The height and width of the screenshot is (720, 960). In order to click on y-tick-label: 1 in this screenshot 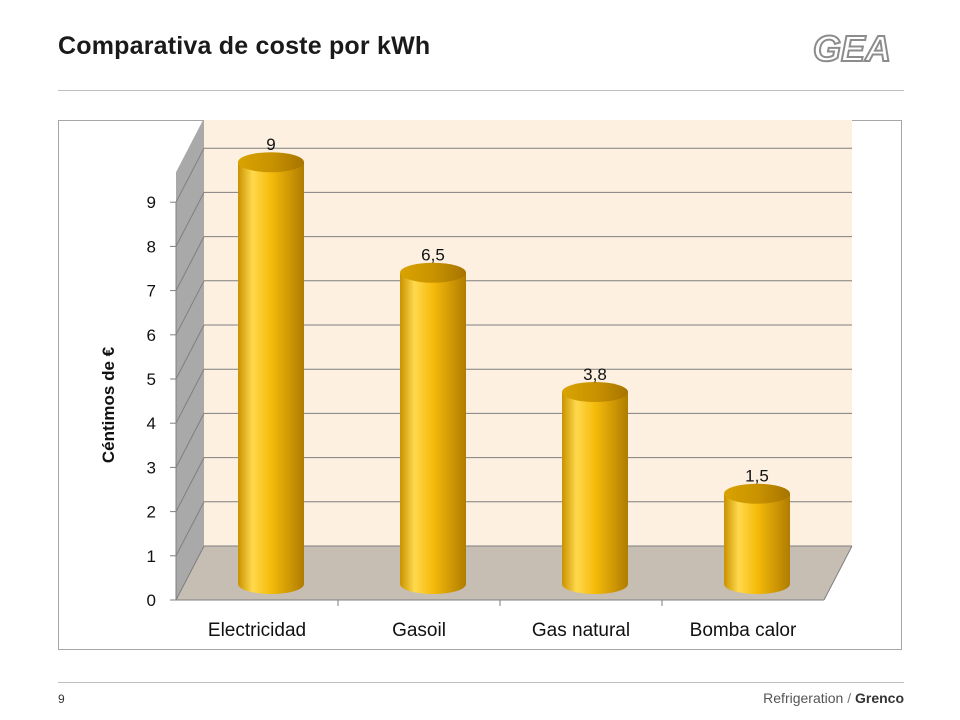, I will do `click(151, 556)`.